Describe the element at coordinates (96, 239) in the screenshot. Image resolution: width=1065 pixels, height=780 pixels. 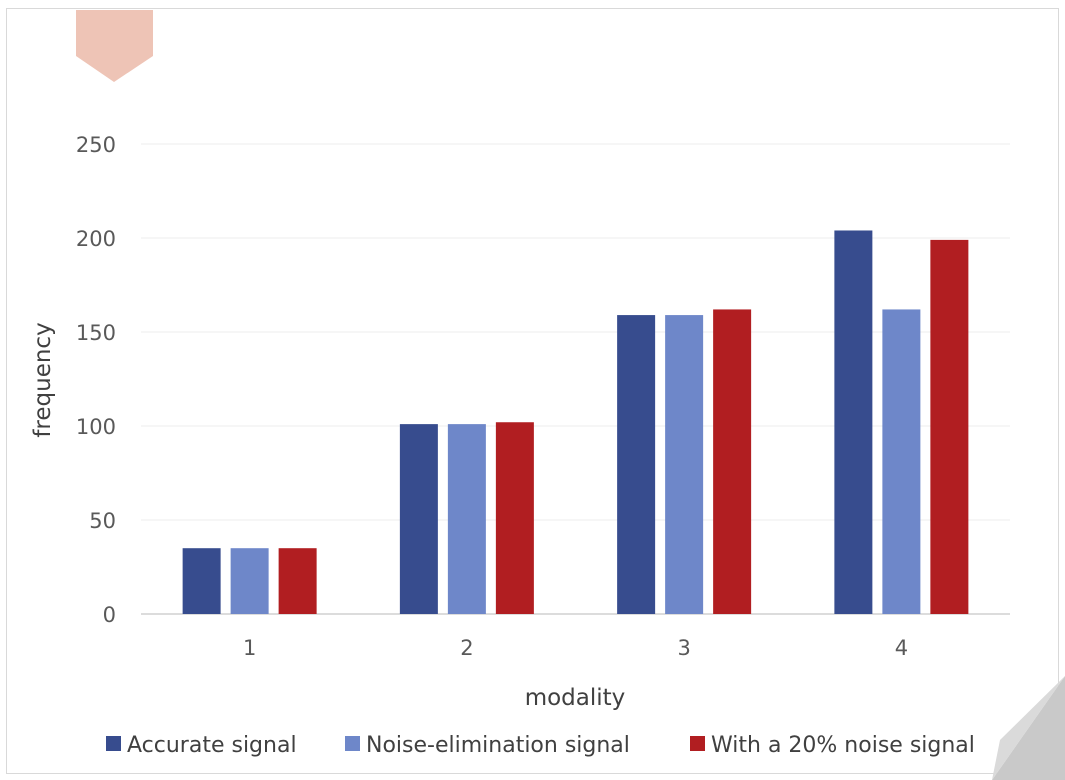
I see `y-tick-label: 200` at that location.